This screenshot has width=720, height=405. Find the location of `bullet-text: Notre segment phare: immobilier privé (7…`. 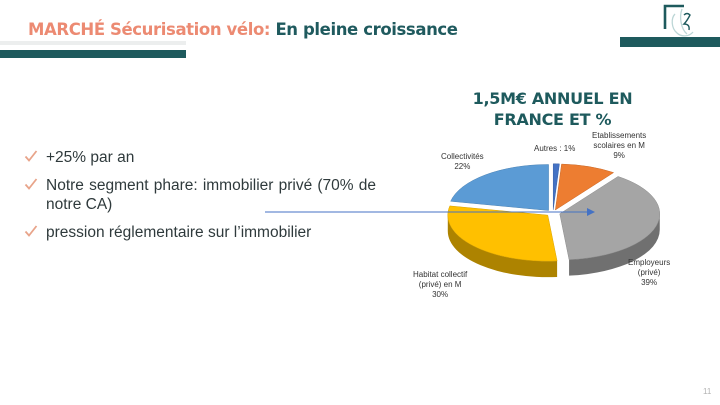

bullet-text: Notre segment phare: immobilier privé (7… is located at coordinates (211, 195).